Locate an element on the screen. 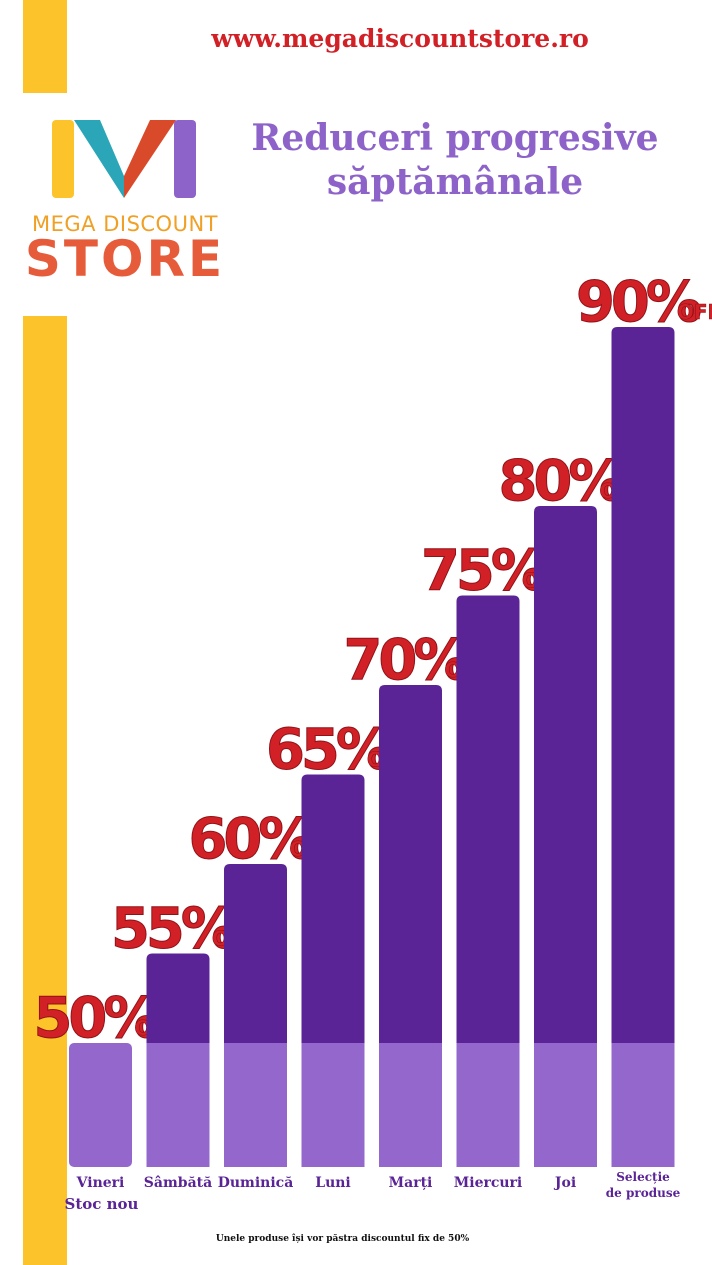  yellow-accent-bar-top is located at coordinates (45, 46).